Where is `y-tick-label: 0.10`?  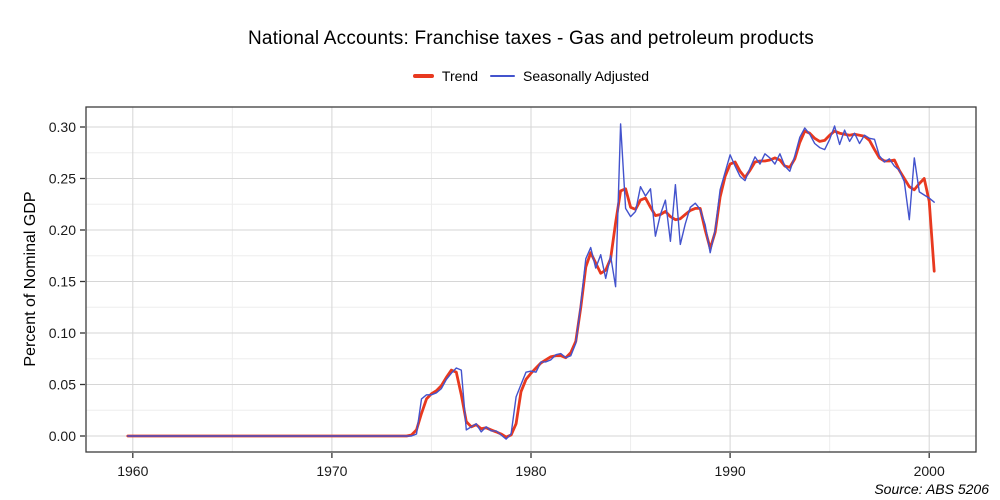
y-tick-label: 0.10 is located at coordinates (62, 333).